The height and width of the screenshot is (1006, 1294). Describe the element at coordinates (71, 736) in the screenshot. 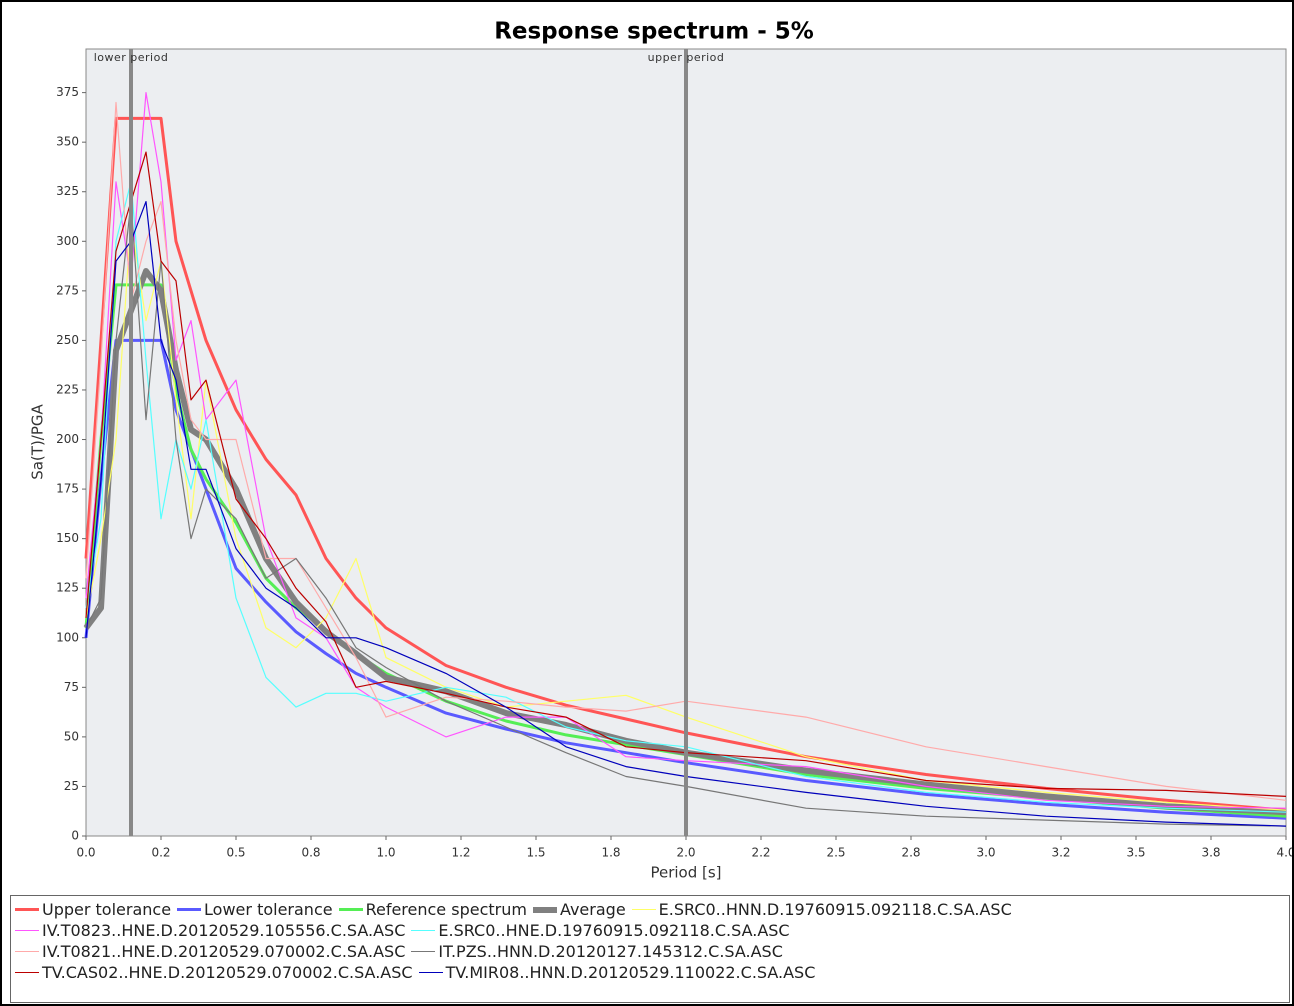

I see `y-tick-label: 50` at that location.